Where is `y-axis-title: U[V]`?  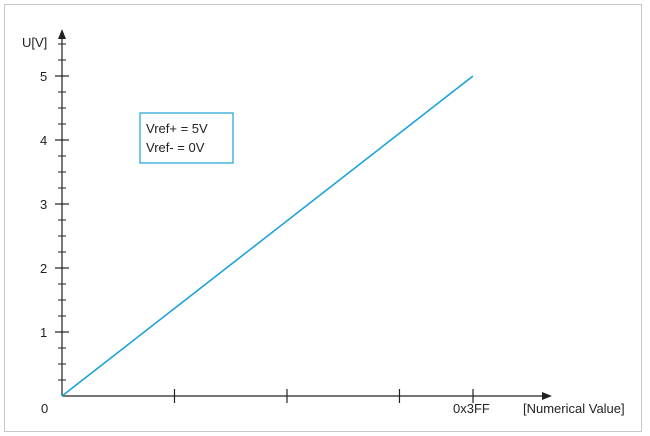
y-axis-title: U[V] is located at coordinates (34, 42).